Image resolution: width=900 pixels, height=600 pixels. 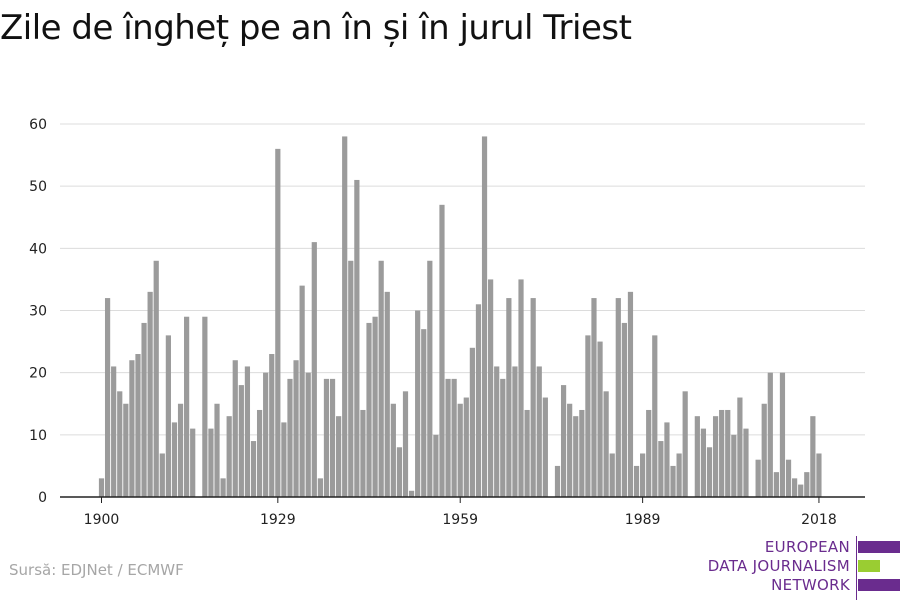 What do you see at coordinates (879, 585) in the screenshot?
I see `logo-bar-purple-bottom` at bounding box center [879, 585].